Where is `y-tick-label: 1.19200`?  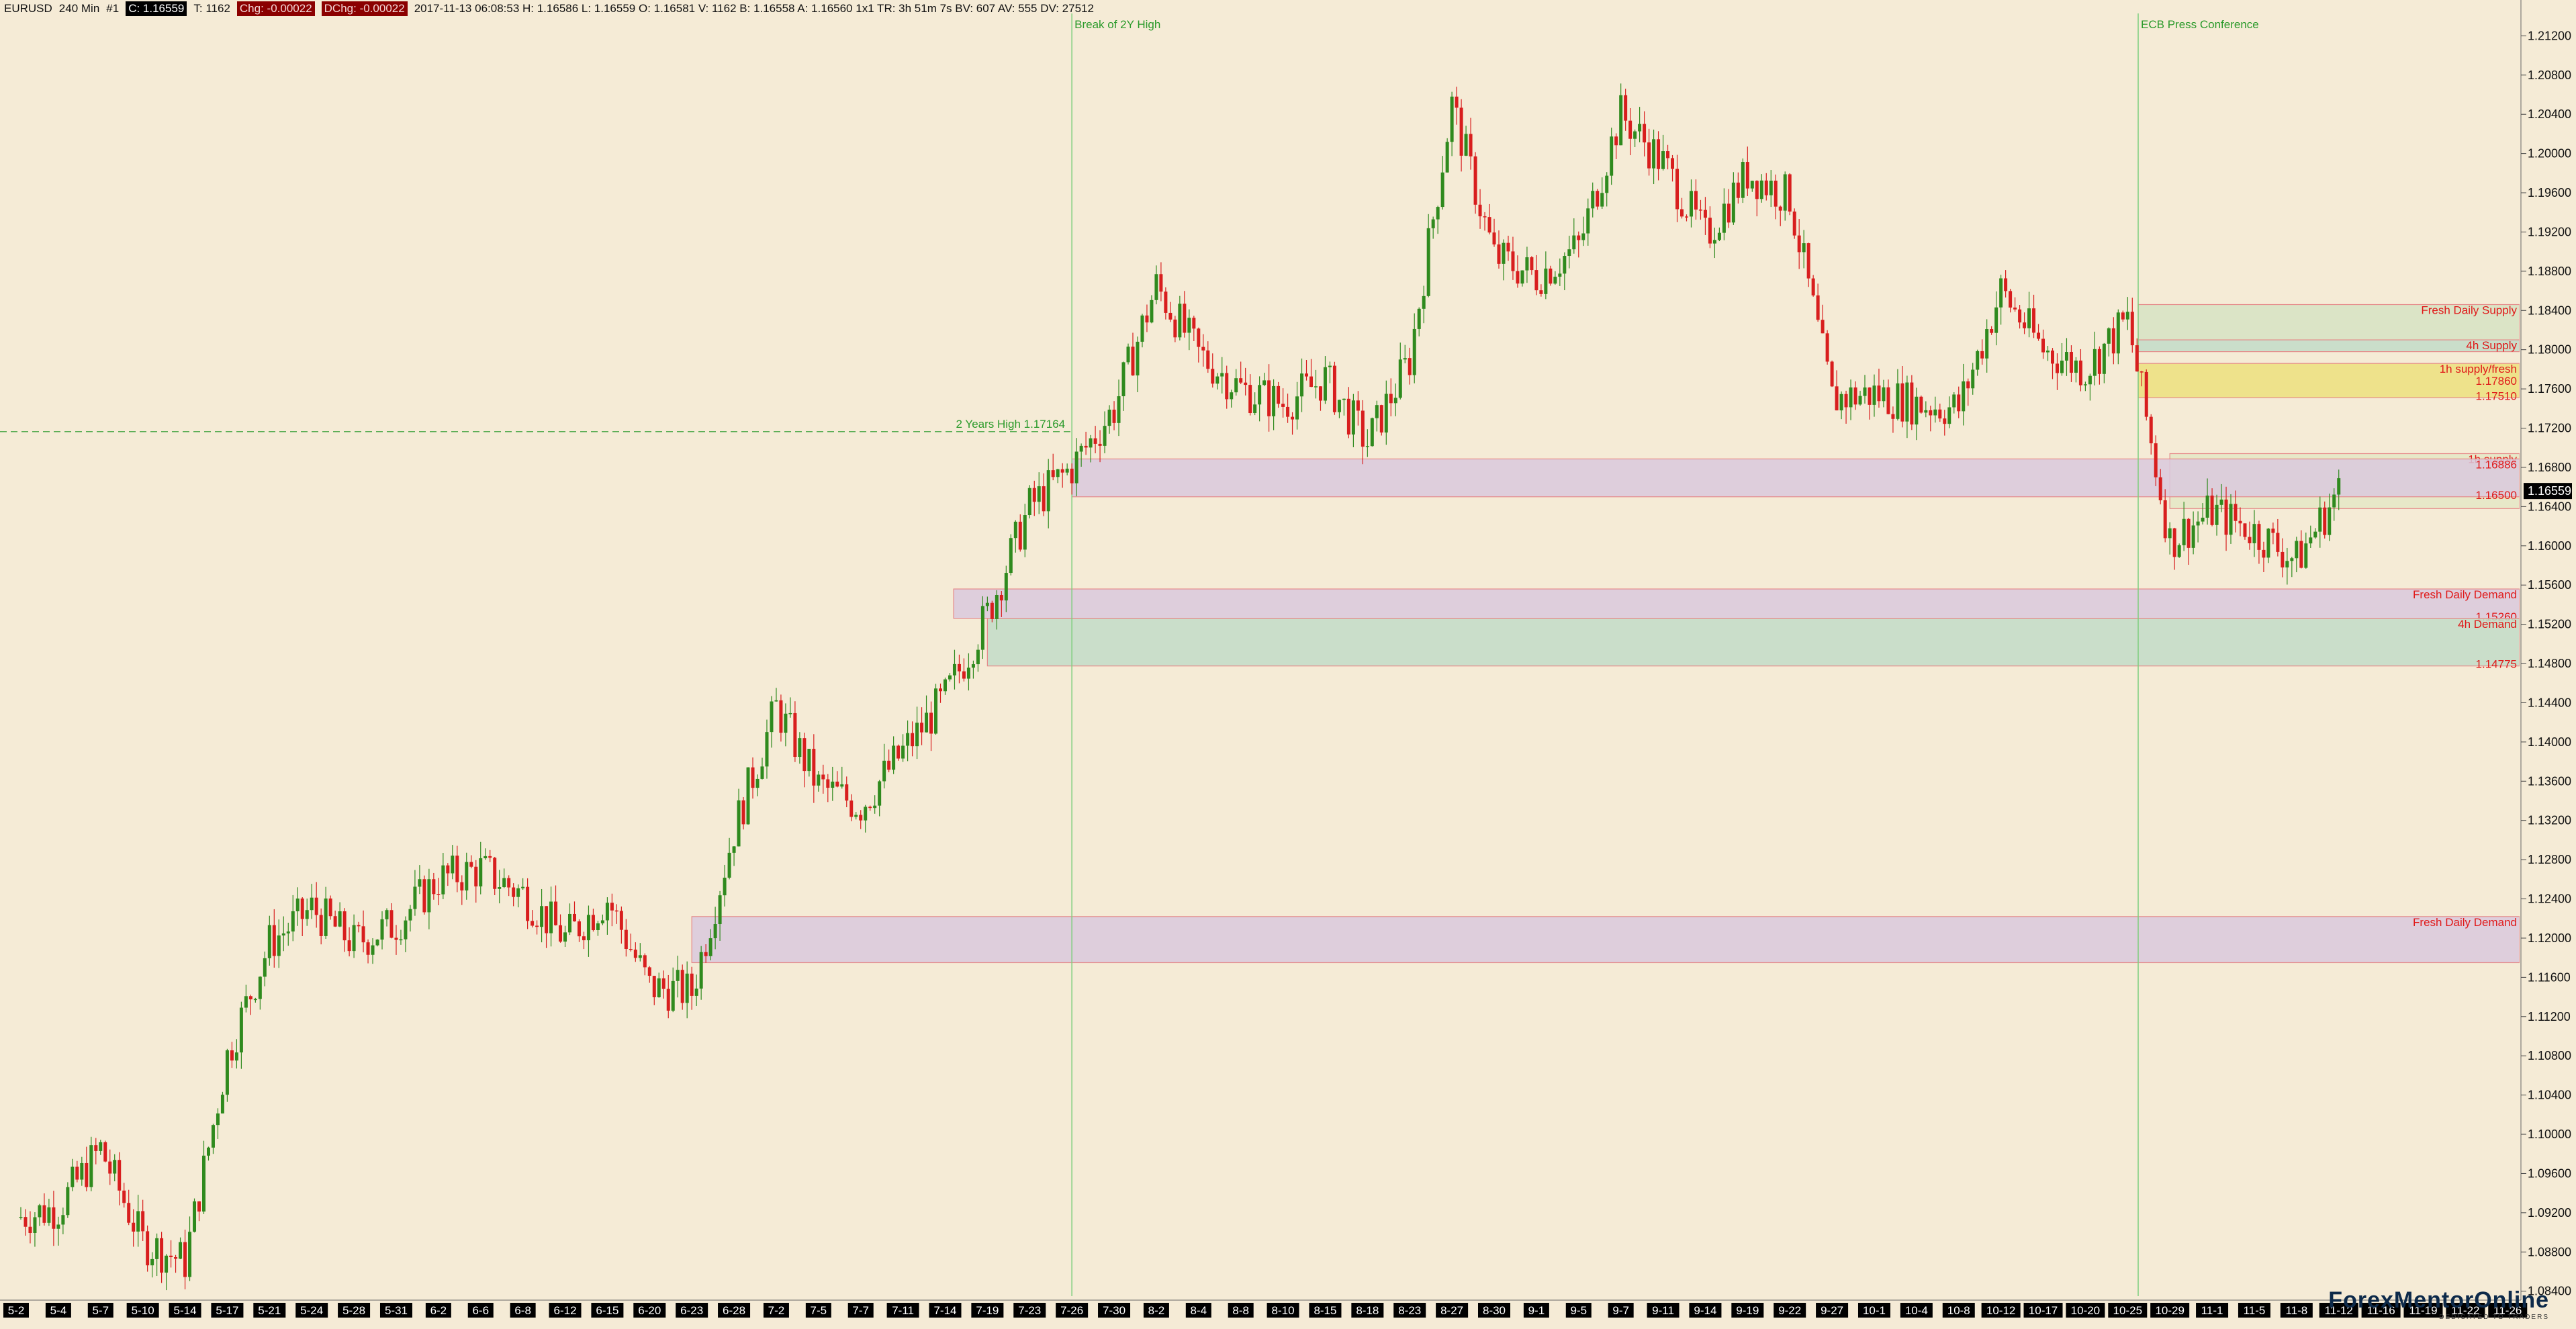
y-tick-label: 1.19200 is located at coordinates (2549, 231).